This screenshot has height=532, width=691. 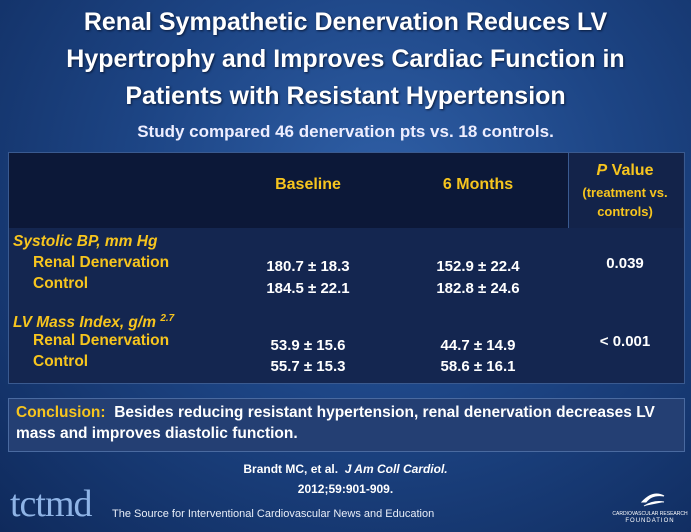 I want to click on cell: 44.7 ± 14.9, so click(x=478, y=345).